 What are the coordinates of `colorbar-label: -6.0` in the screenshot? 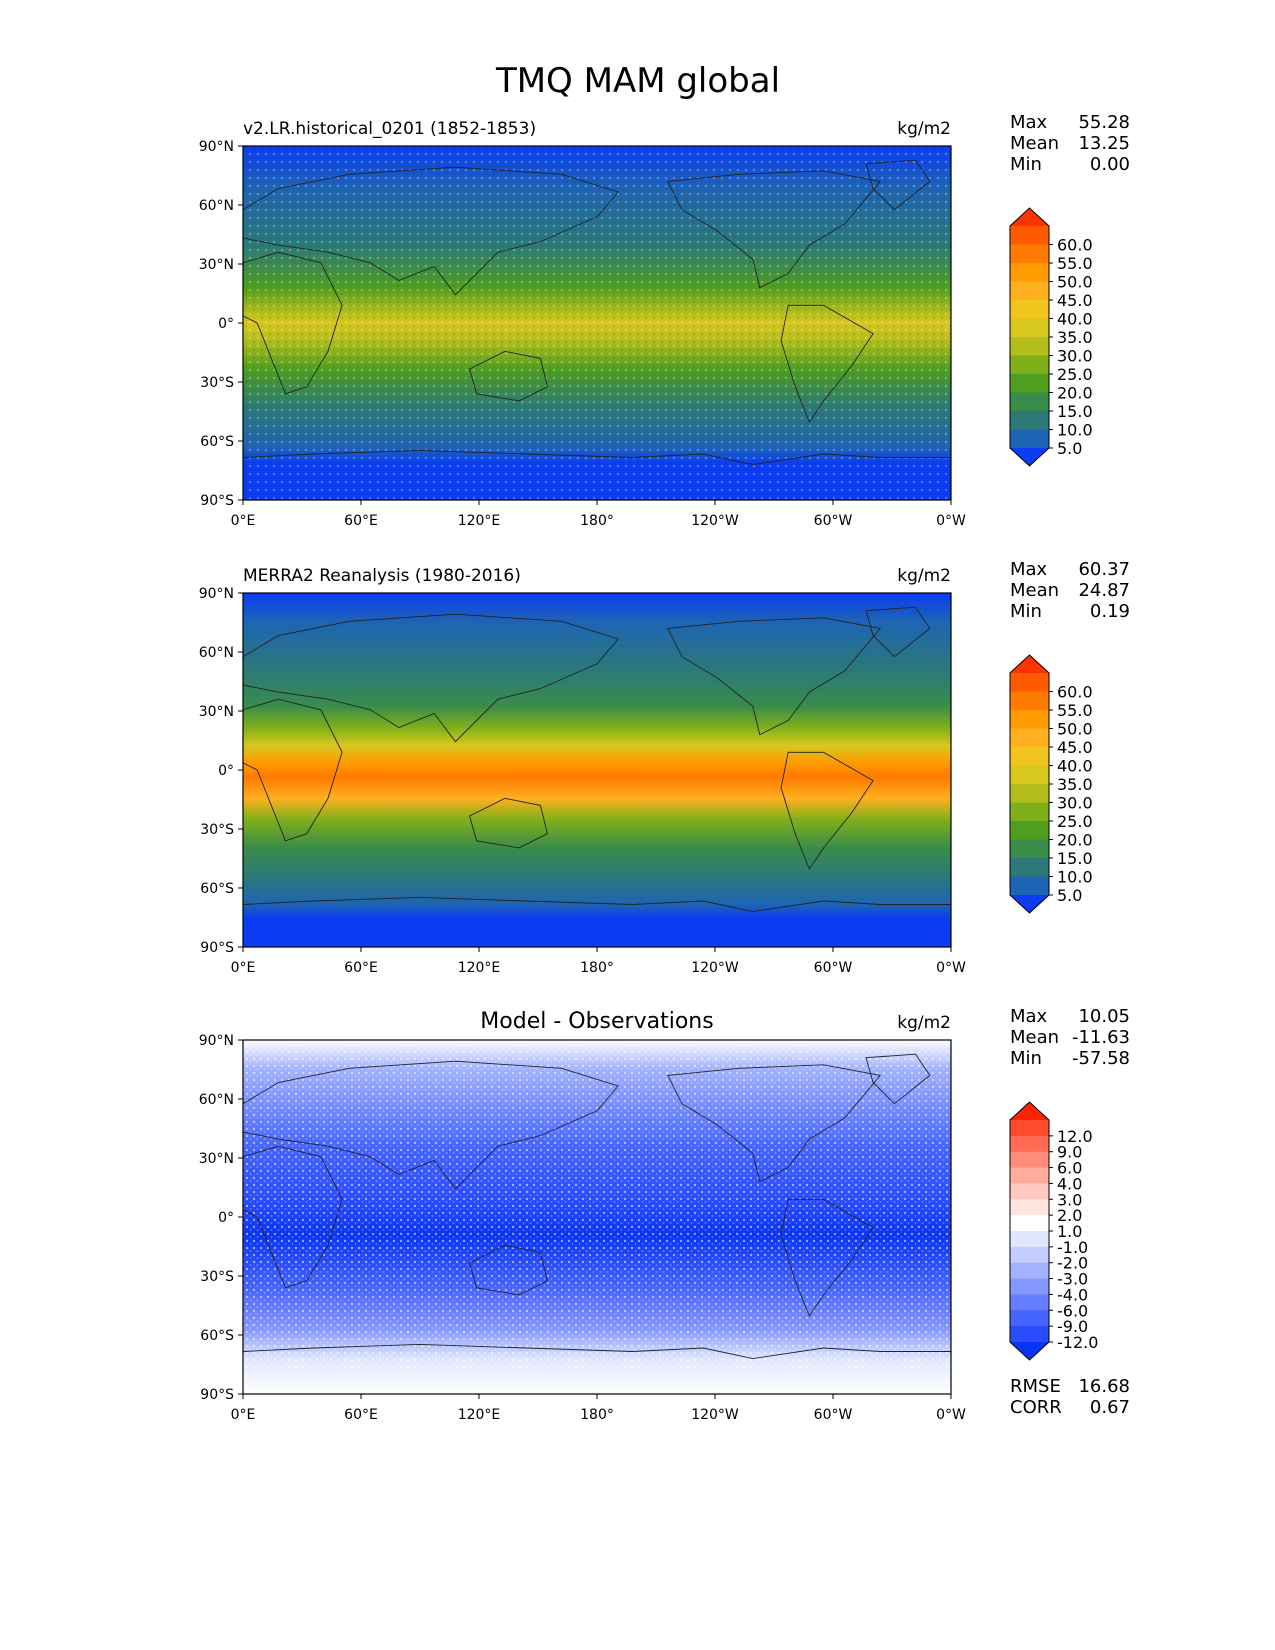 It's located at (1072, 1310).